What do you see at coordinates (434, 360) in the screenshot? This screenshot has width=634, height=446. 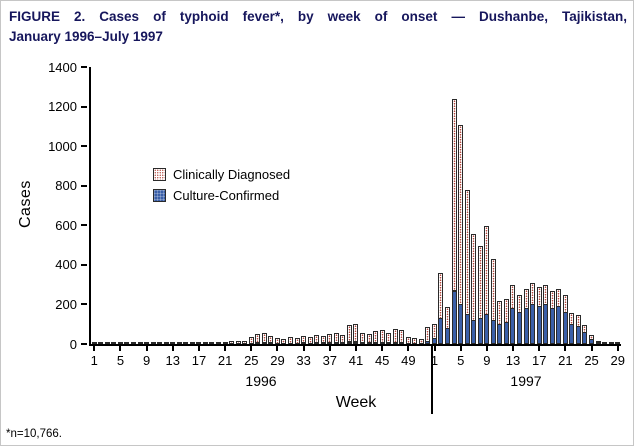 I see `x-tick-label: 1` at bounding box center [434, 360].